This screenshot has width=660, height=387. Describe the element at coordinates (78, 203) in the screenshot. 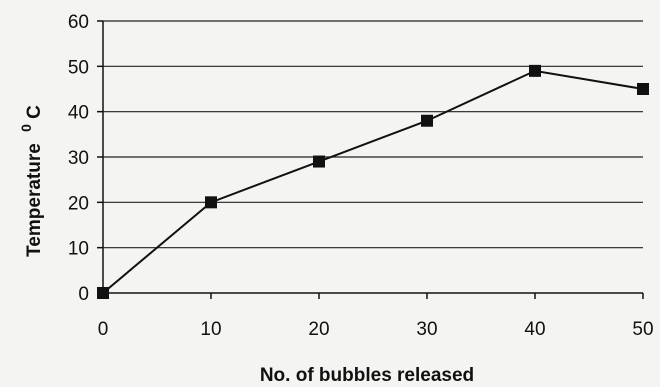

I see `y-tick-label-20: 20` at that location.